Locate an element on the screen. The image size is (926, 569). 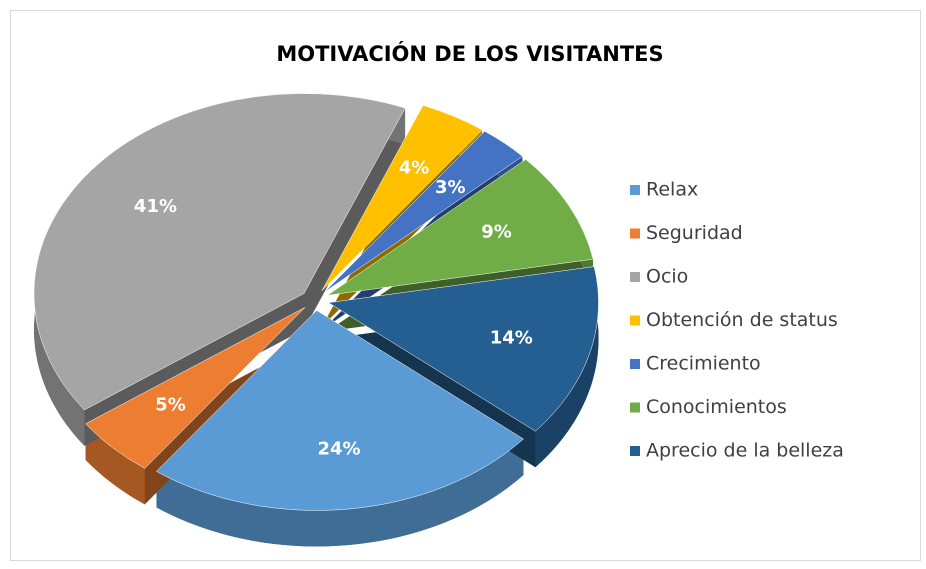
legend-label: Crecimiento is located at coordinates (703, 364).